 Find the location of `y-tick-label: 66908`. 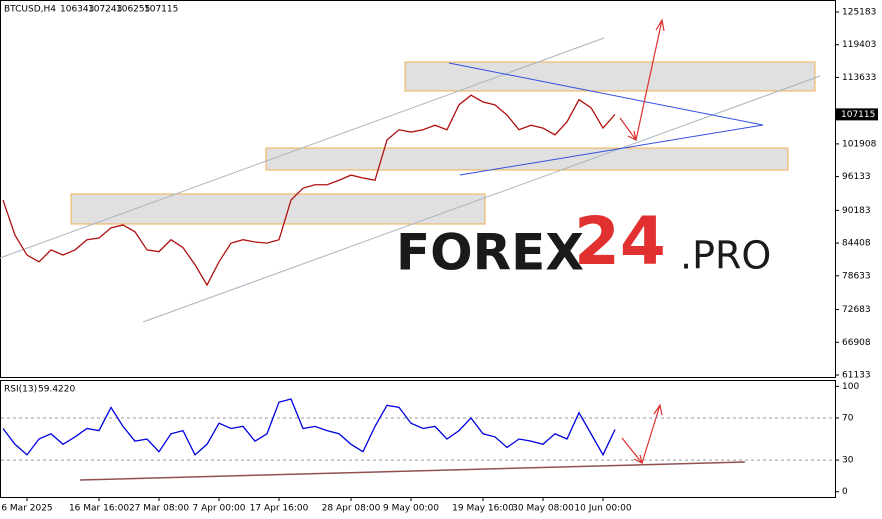

y-tick-label: 66908 is located at coordinates (856, 343).